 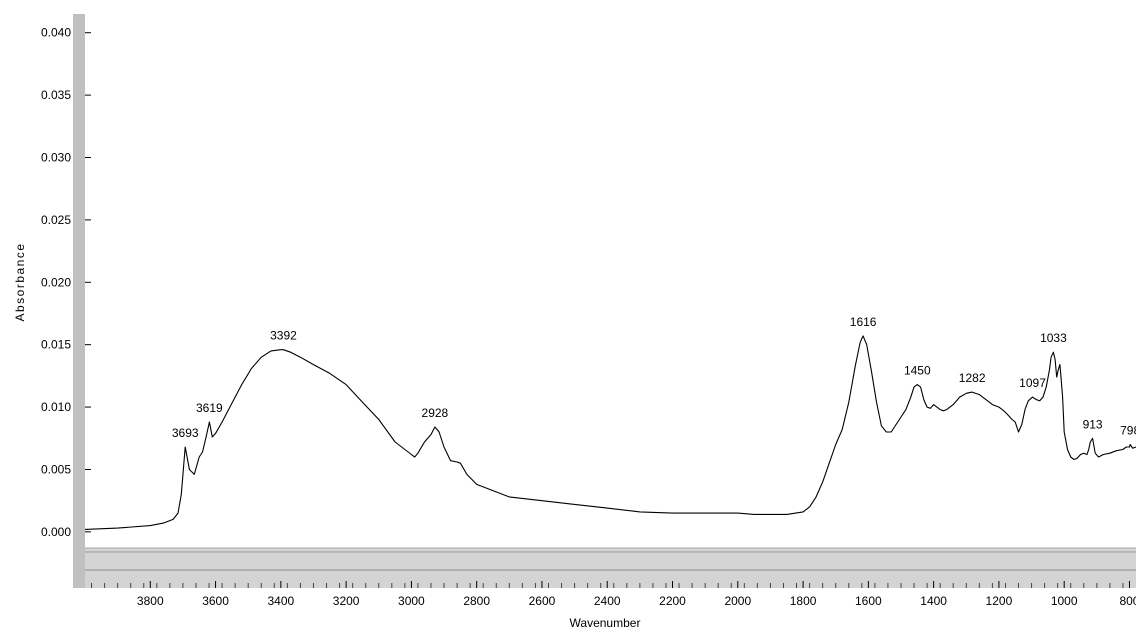 What do you see at coordinates (737, 601) in the screenshot?
I see `x-tick-label: 2000` at bounding box center [737, 601].